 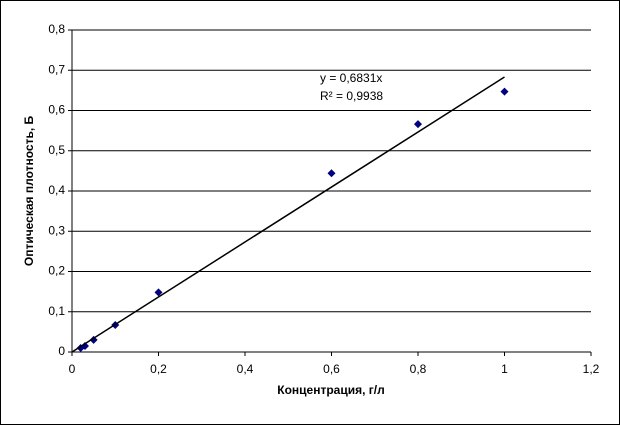 I want to click on x-tick-label: 0,8, so click(x=418, y=369).